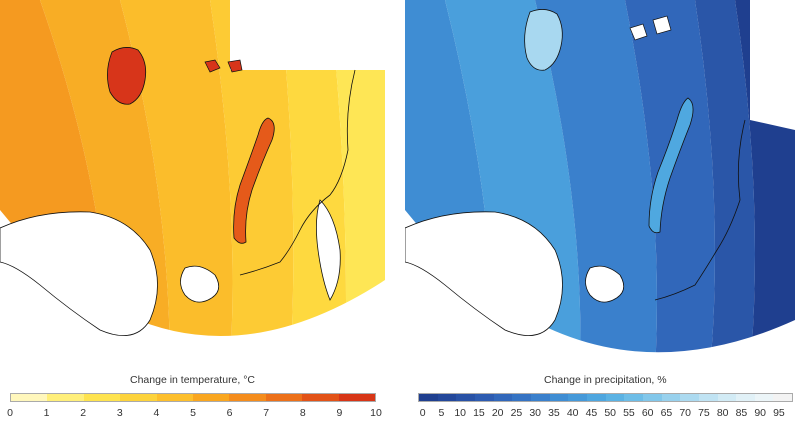 The height and width of the screenshot is (423, 800). I want to click on tick-label: 30, so click(535, 413).